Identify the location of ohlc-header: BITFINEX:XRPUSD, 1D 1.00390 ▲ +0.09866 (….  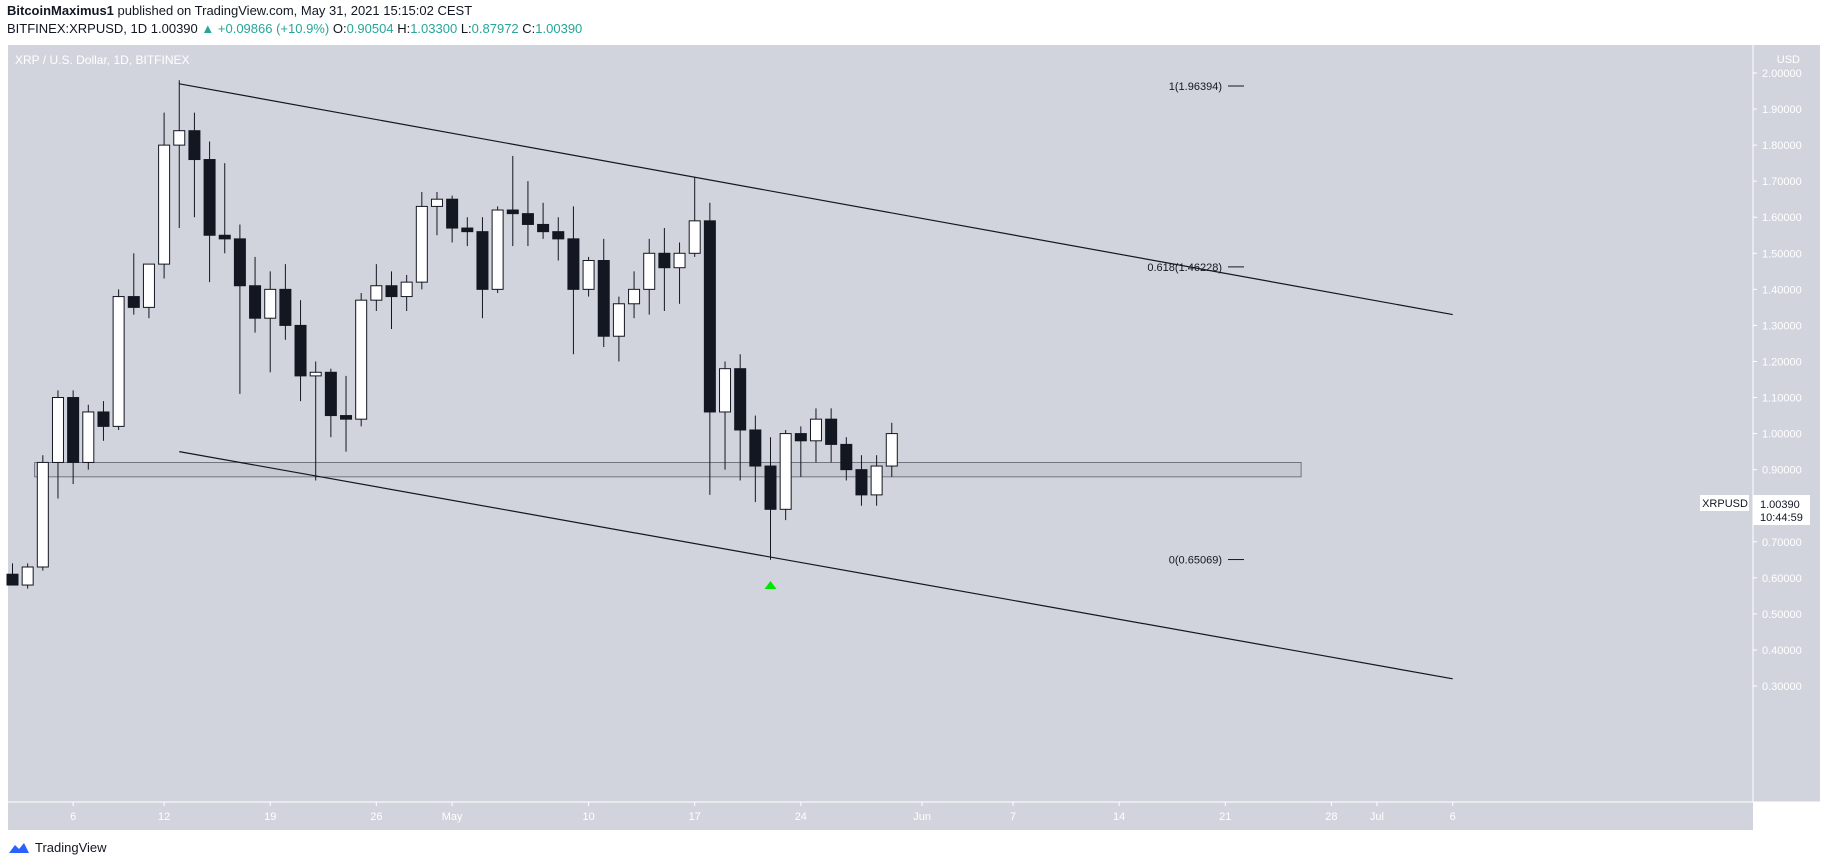
(294, 28).